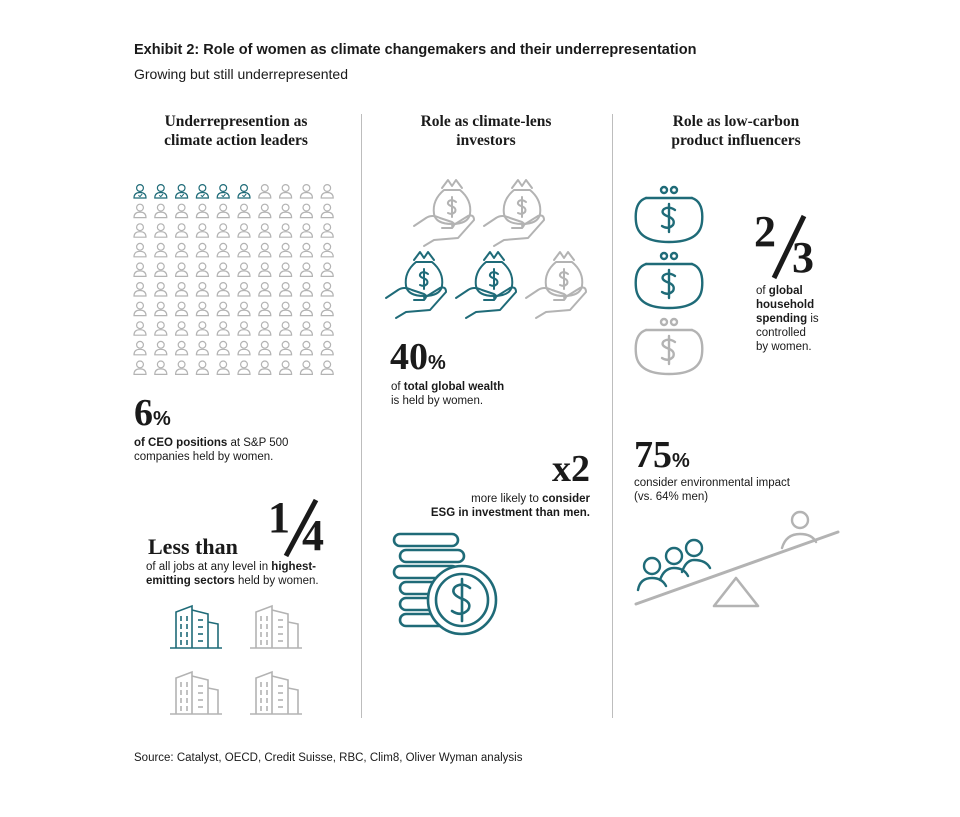 The image size is (960, 817). Describe the element at coordinates (236, 121) in the screenshot. I see `heading-line: Underrepresention as` at that location.